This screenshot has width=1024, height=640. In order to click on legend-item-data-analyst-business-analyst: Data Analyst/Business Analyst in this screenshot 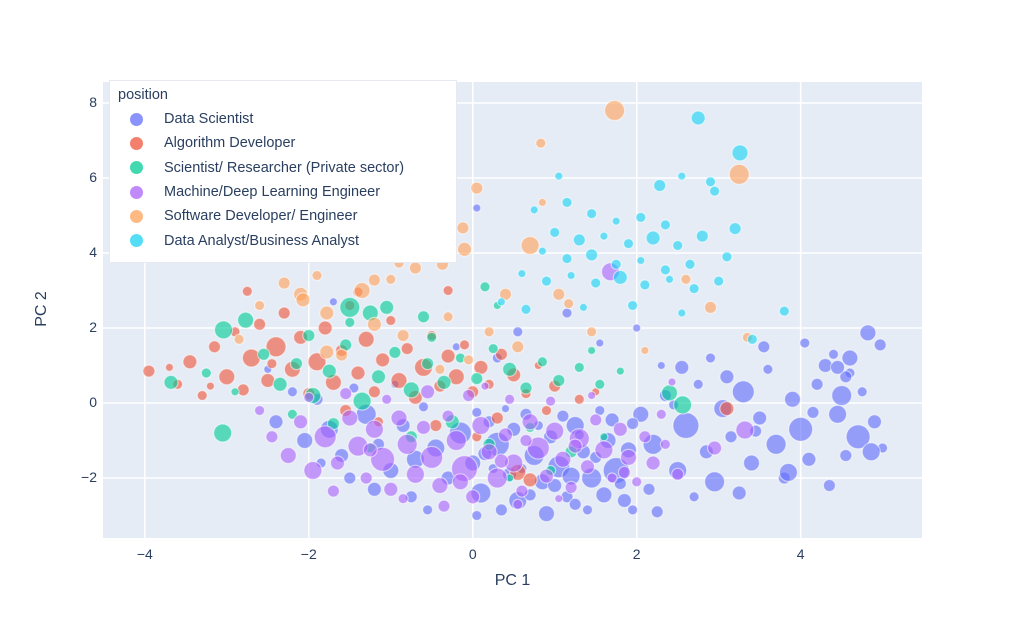, I will do `click(283, 240)`.